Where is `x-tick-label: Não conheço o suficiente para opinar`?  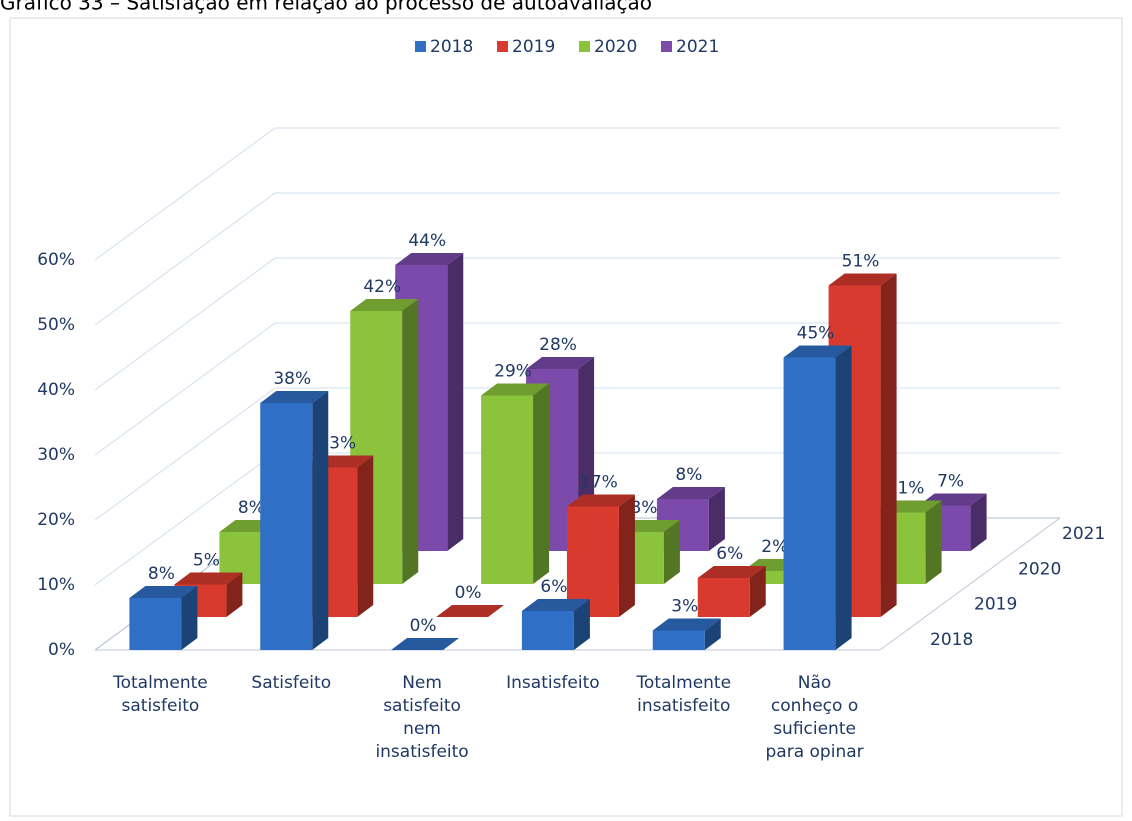 x-tick-label: Não conheço o suficiente para opinar is located at coordinates (814, 717).